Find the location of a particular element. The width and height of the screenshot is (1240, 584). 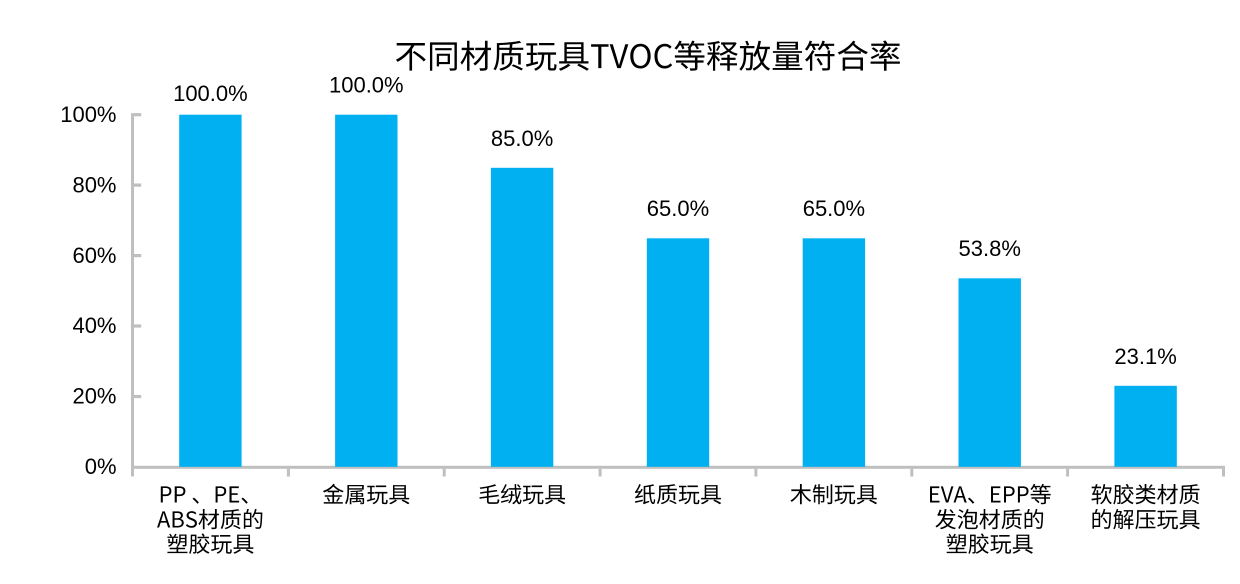

svg-text: 0% is located at coordinates (101, 466).